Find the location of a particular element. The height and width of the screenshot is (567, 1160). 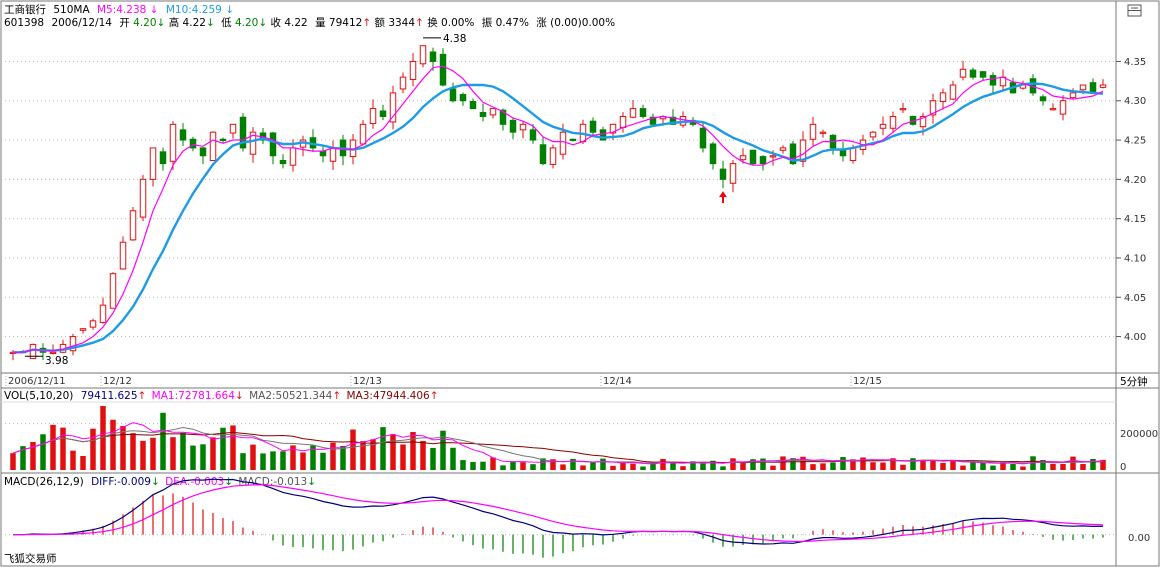

volume-tick-0: 0 is located at coordinates (1123, 467).